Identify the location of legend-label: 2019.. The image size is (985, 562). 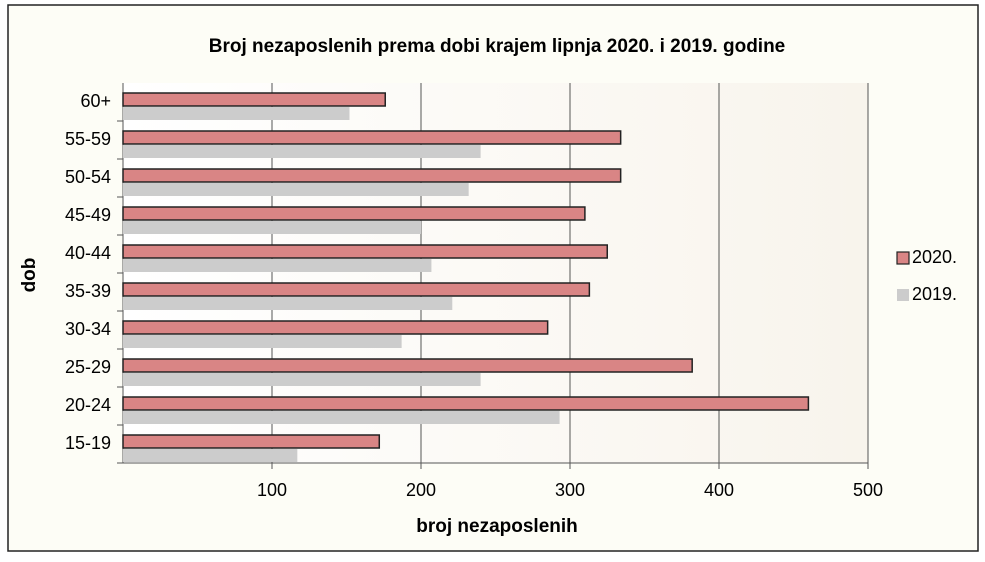
(934, 294).